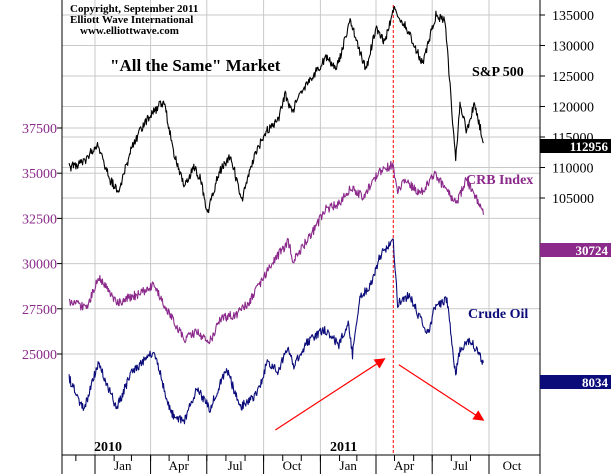 This screenshot has height=474, width=611. I want to click on left-tick-label: 35000, so click(39, 174).